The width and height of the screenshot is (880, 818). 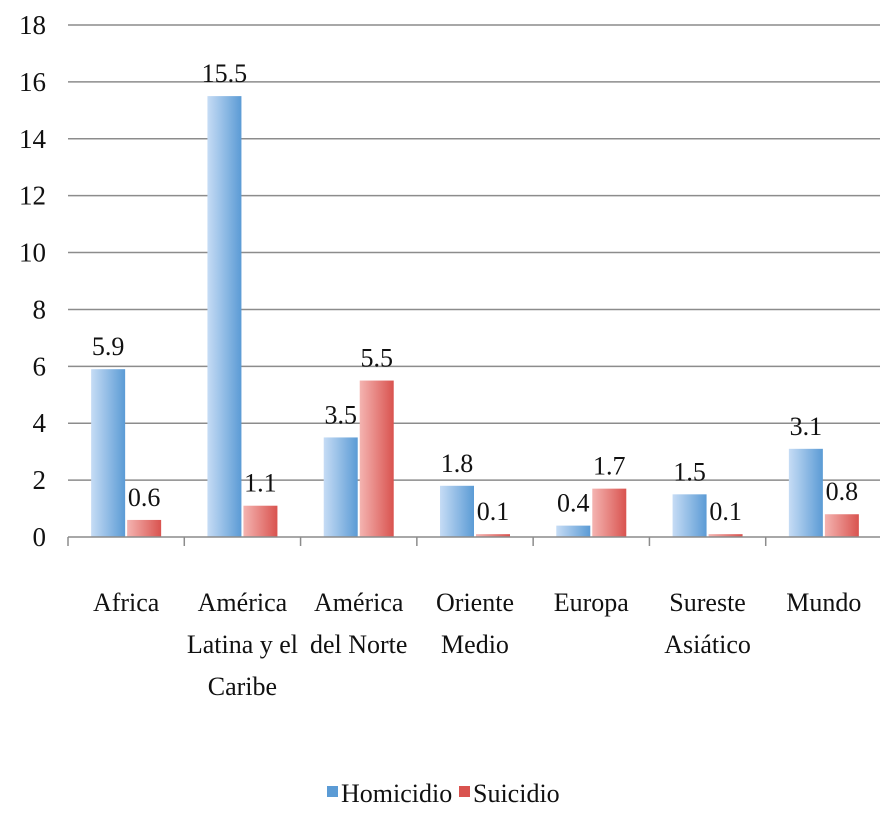 What do you see at coordinates (806, 426) in the screenshot?
I see `data-label: 3.1` at bounding box center [806, 426].